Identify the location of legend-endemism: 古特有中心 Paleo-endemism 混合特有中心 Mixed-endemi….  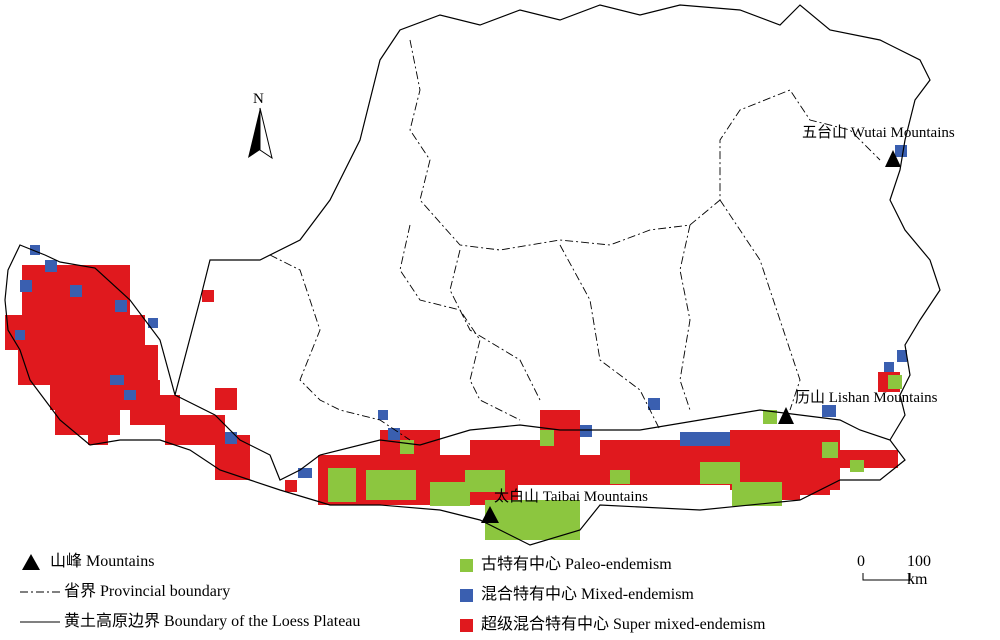
(612, 595).